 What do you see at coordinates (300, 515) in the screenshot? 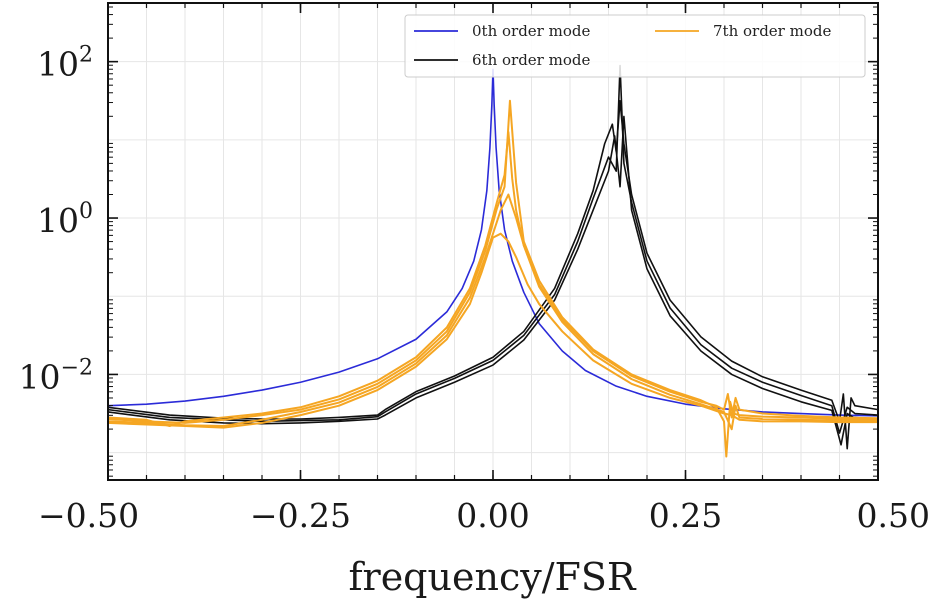
I see `x-tick-label: −0.25` at bounding box center [300, 515].